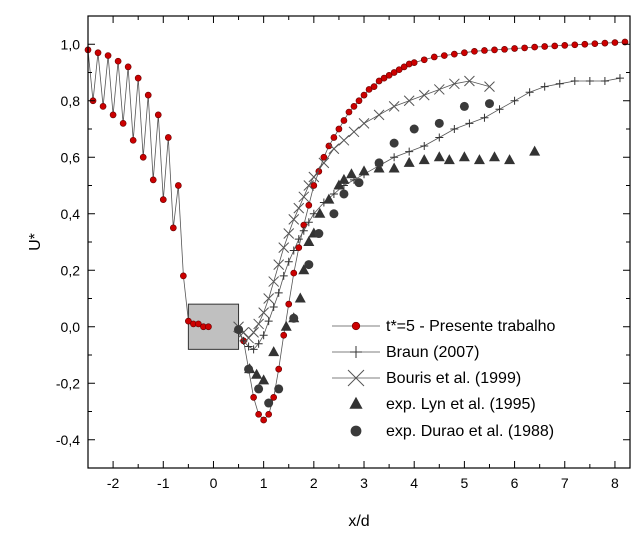  I want to click on y-tick-label: 0,8, so click(71, 101).